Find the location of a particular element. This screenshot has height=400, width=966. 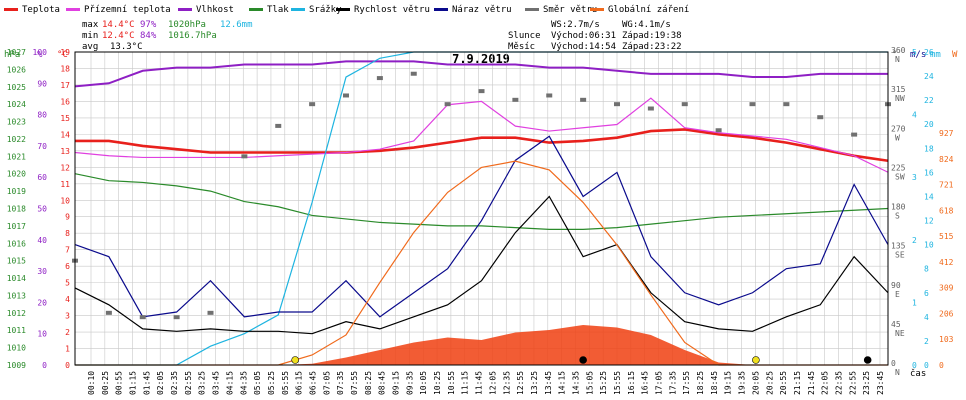

tick-ms-11: 22 is located at coordinates (929, 100).